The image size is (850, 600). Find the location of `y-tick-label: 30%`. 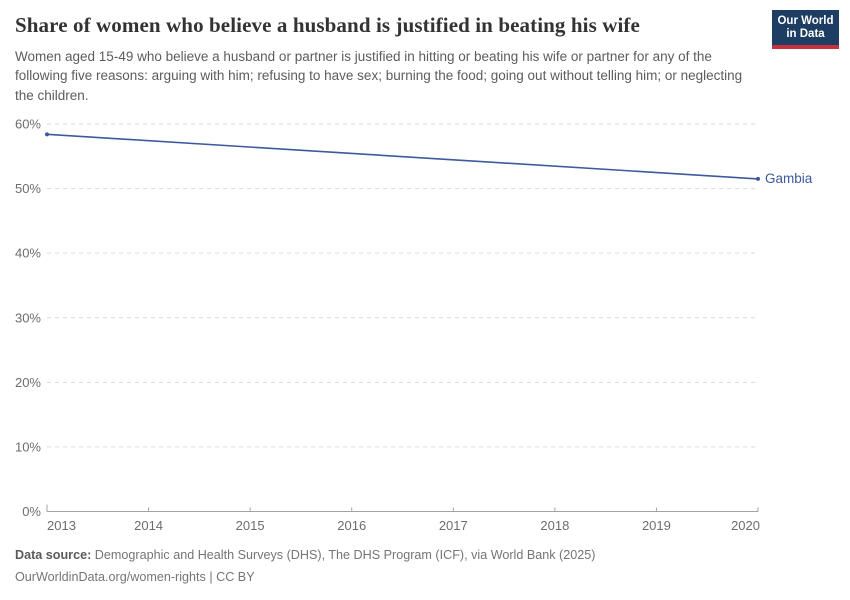

y-tick-label: 30% is located at coordinates (28, 317).